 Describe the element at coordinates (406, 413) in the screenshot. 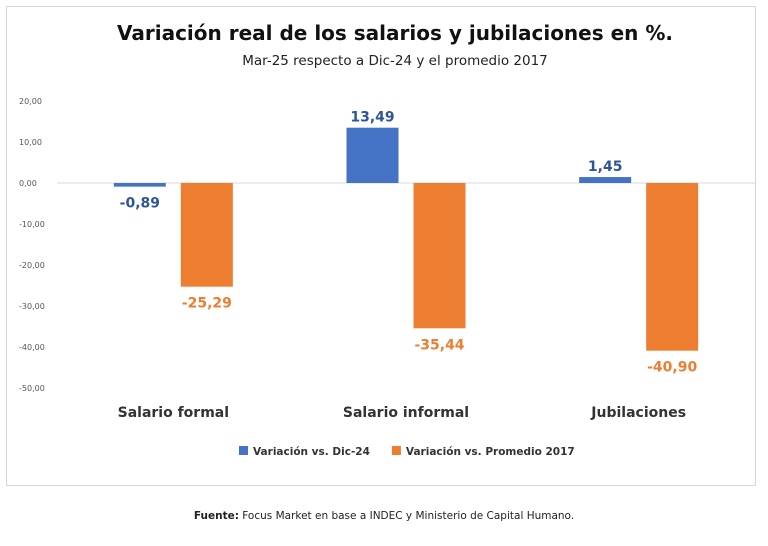

I see `x-category-label: Salario informal` at that location.